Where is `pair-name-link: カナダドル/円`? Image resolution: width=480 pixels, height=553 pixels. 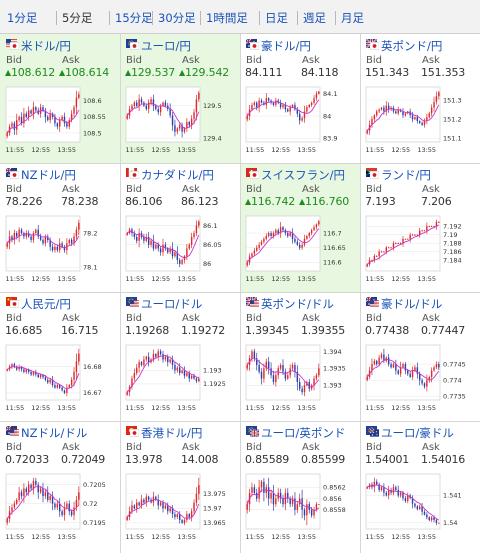
pair-name-link: カナダドル/円 is located at coordinates (177, 175).